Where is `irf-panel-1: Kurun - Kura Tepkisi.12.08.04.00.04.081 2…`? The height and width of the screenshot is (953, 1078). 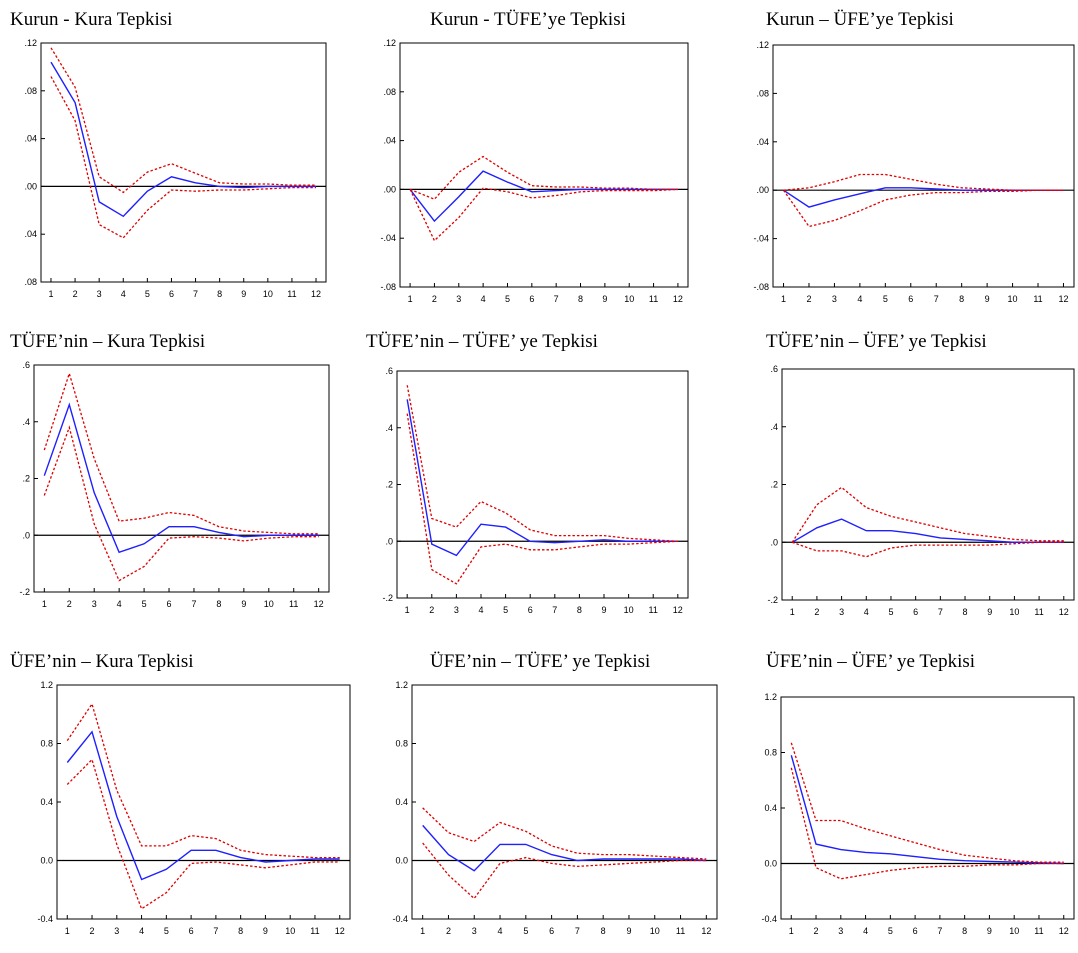 irf-panel-1: Kurun - Kura Tepkisi.12.08.04.00.04.081 2… is located at coordinates (168, 154).